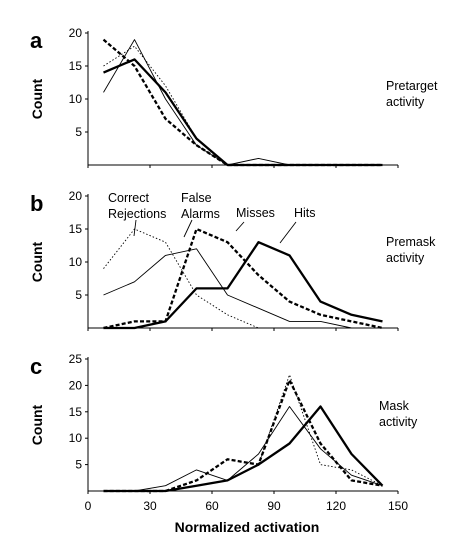 The width and height of the screenshot is (474, 548). What do you see at coordinates (274, 506) in the screenshot?
I see `x-tick-label: 90` at bounding box center [274, 506].